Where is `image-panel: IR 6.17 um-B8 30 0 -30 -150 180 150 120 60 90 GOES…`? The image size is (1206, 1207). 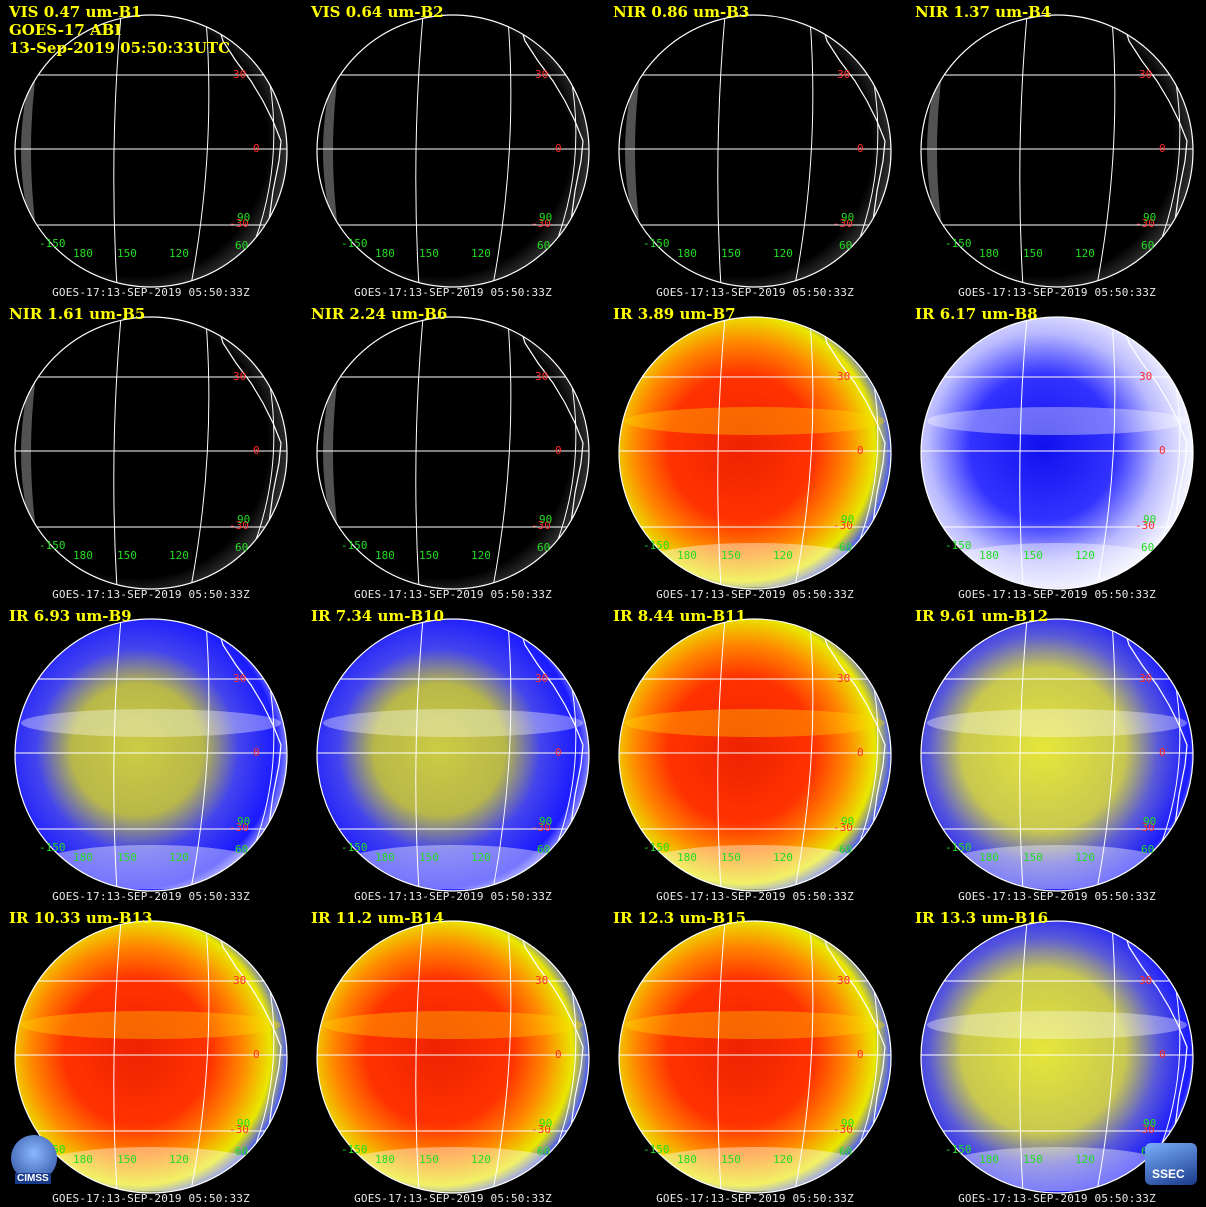
image-panel: IR 6.17 um-B8 30 0 -30 -150 180 150 120 60 90 GOES… is located at coordinates (1056, 453).